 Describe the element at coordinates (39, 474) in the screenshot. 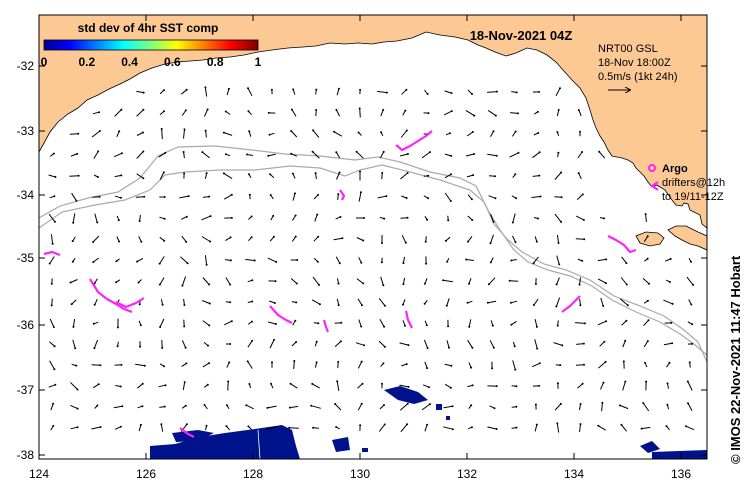

I see `x-tick-label: 124` at that location.